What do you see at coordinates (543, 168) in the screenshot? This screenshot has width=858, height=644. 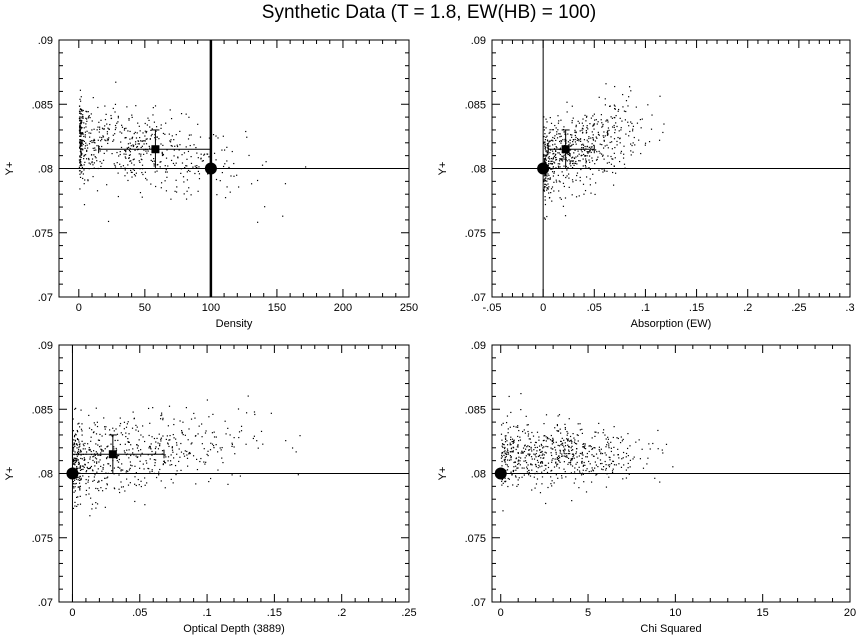 I see `true-value-marker` at bounding box center [543, 168].